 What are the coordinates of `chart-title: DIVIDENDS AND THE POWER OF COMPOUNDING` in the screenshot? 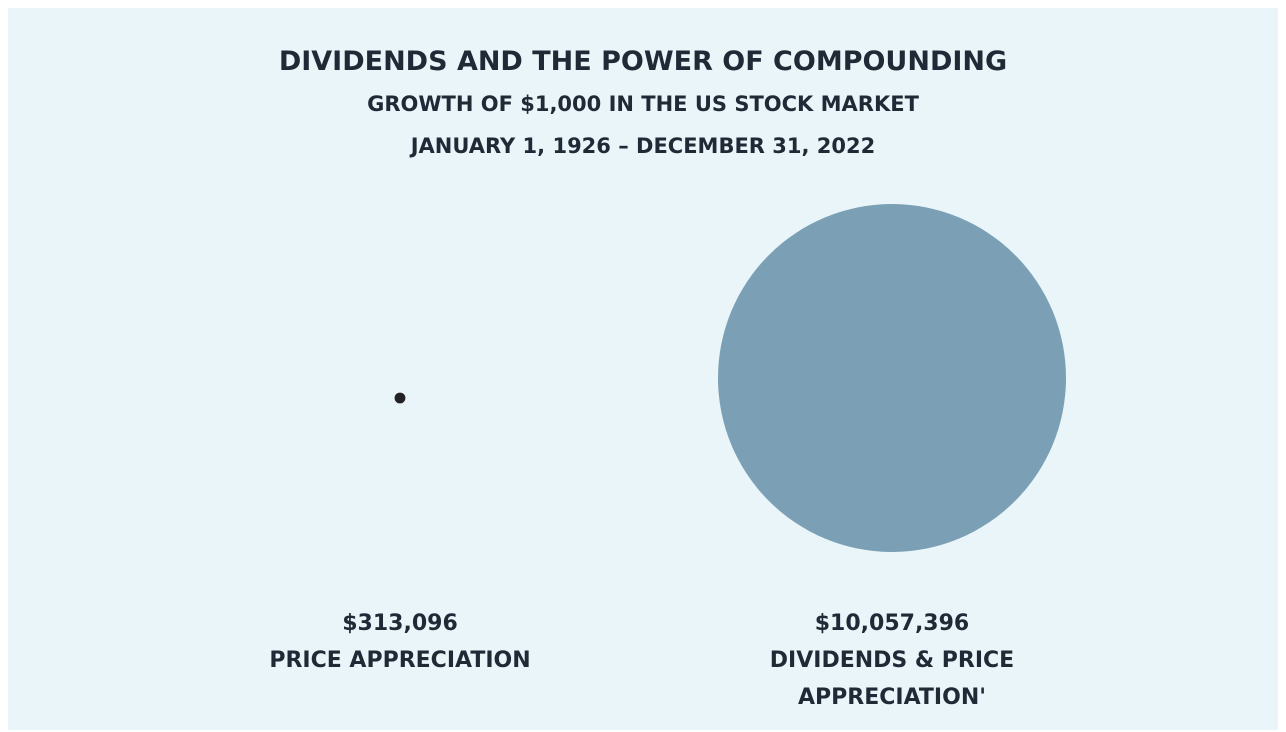 It's located at (643, 61).